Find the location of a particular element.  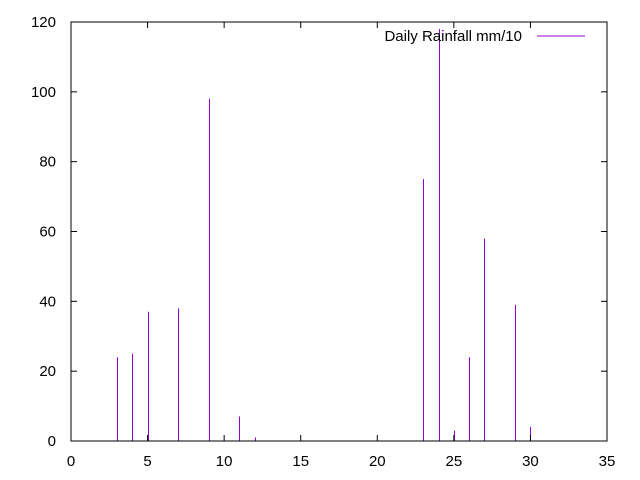

x-tick-label: 0 is located at coordinates (71, 461).